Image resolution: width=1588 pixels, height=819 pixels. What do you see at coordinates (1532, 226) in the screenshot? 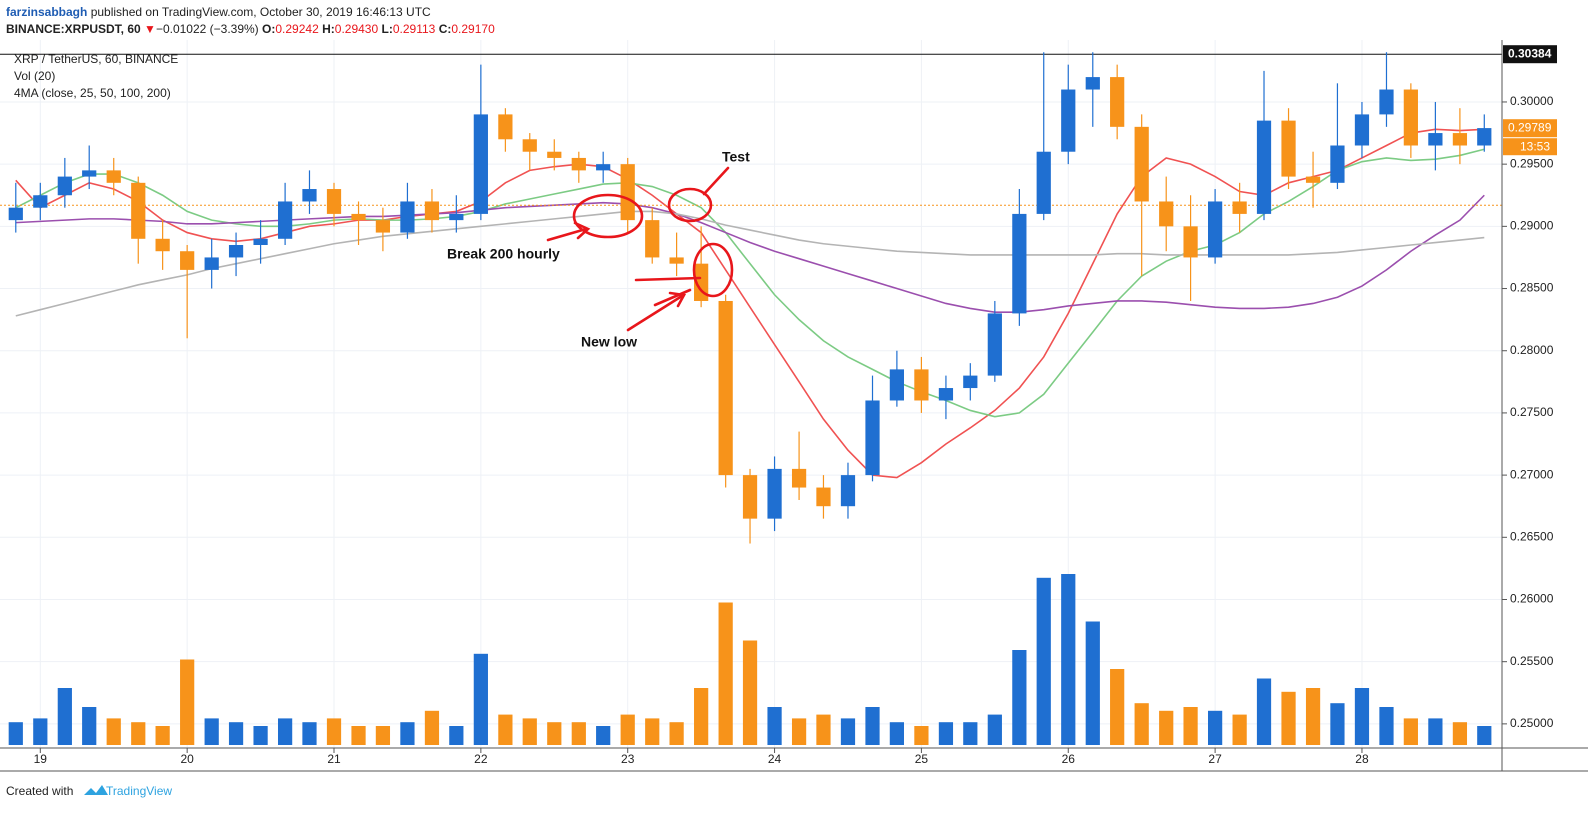
I see `y-tick-label: 0.29000` at bounding box center [1532, 226].